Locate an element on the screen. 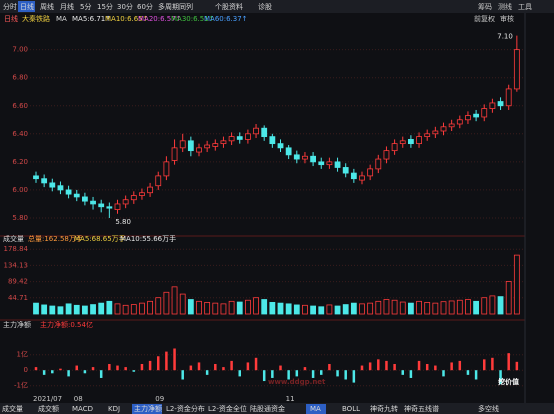 The width and height of the screenshot is (554, 414). indicator-tab: L2-资金分布 is located at coordinates (185, 408).